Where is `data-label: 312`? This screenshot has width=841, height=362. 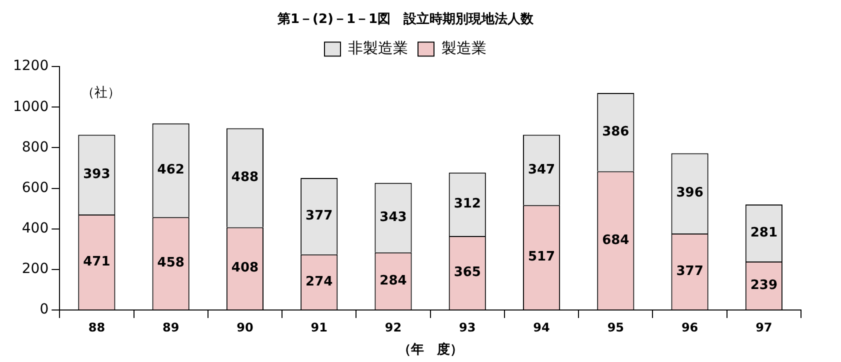 data-label: 312 is located at coordinates (467, 204).